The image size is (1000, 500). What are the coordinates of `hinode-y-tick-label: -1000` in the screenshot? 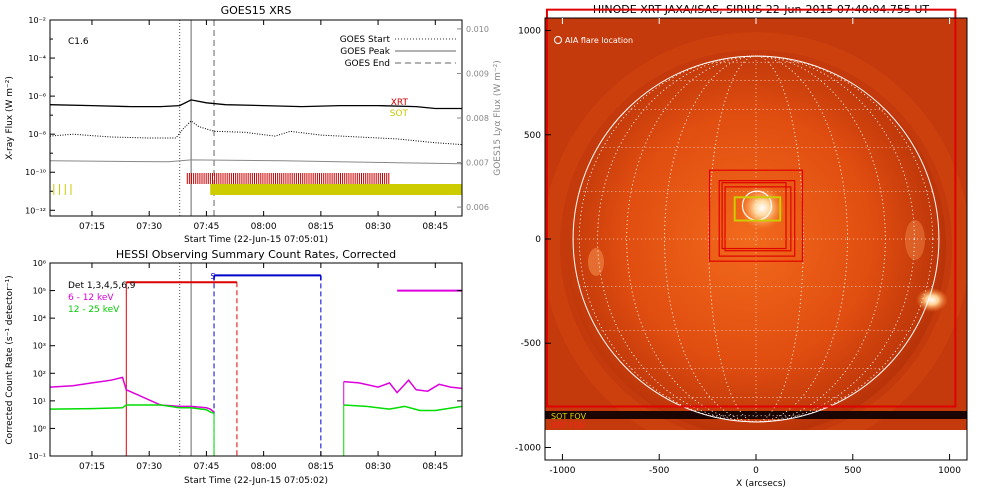 It's located at (528, 448).